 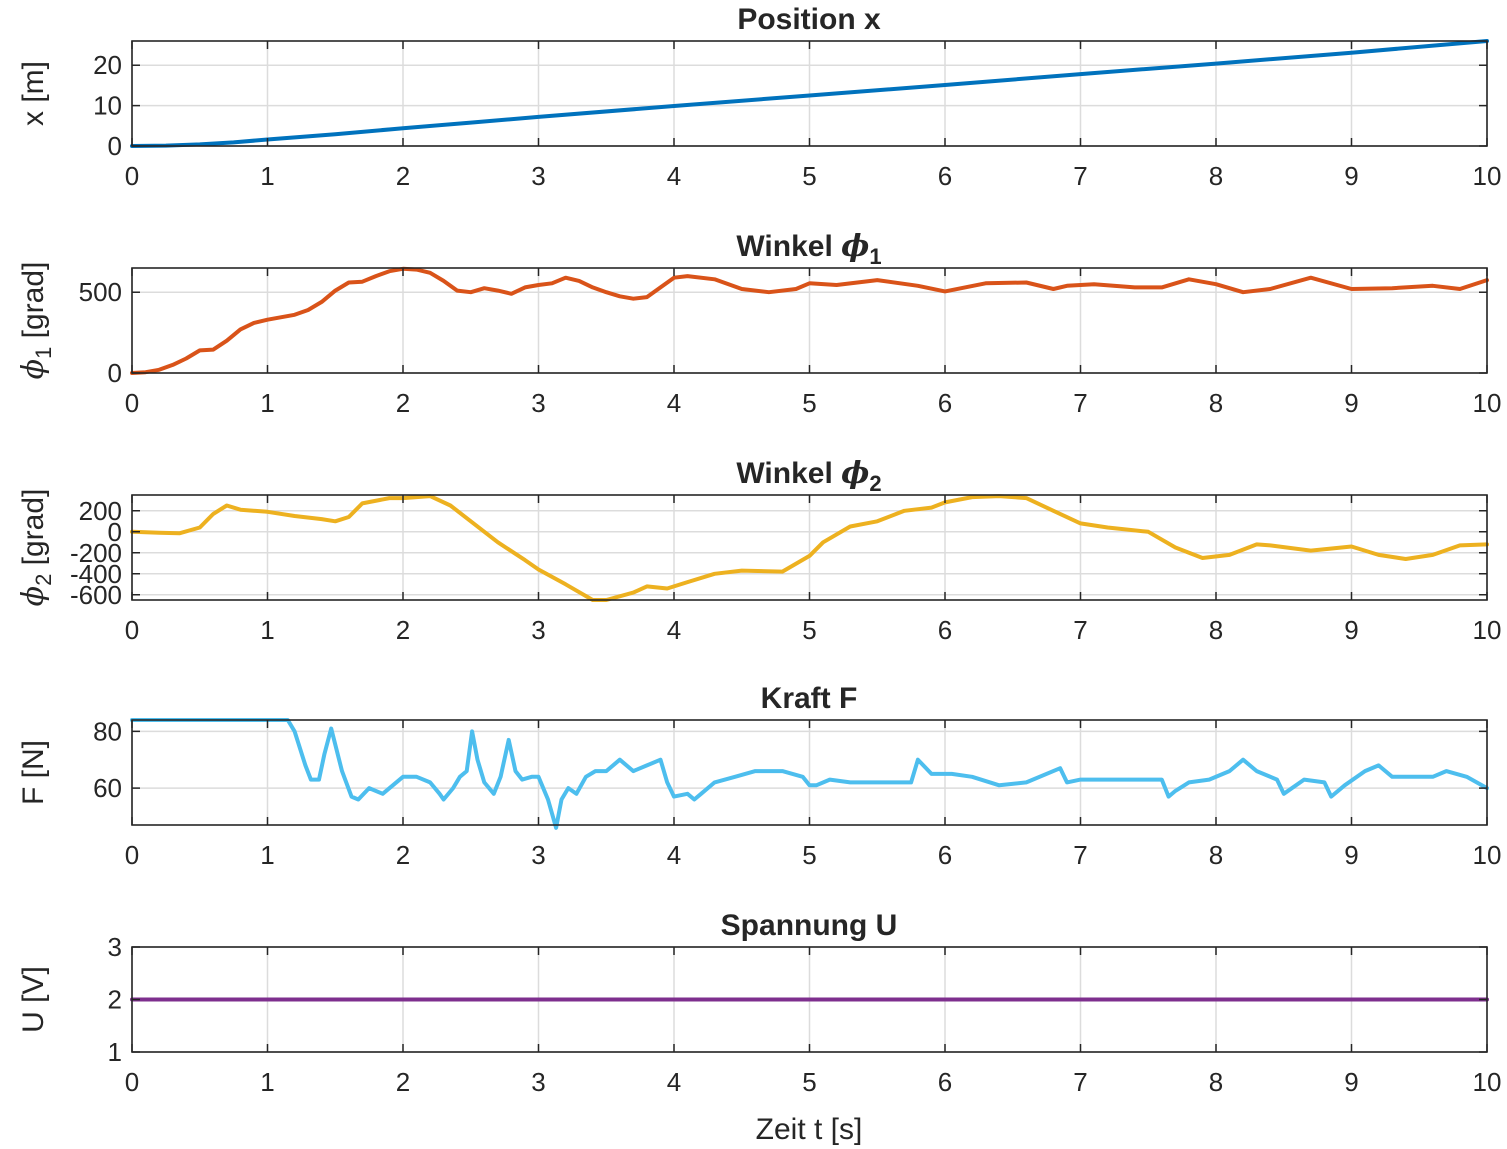 I want to click on title-text: Position x, so click(x=809, y=19).